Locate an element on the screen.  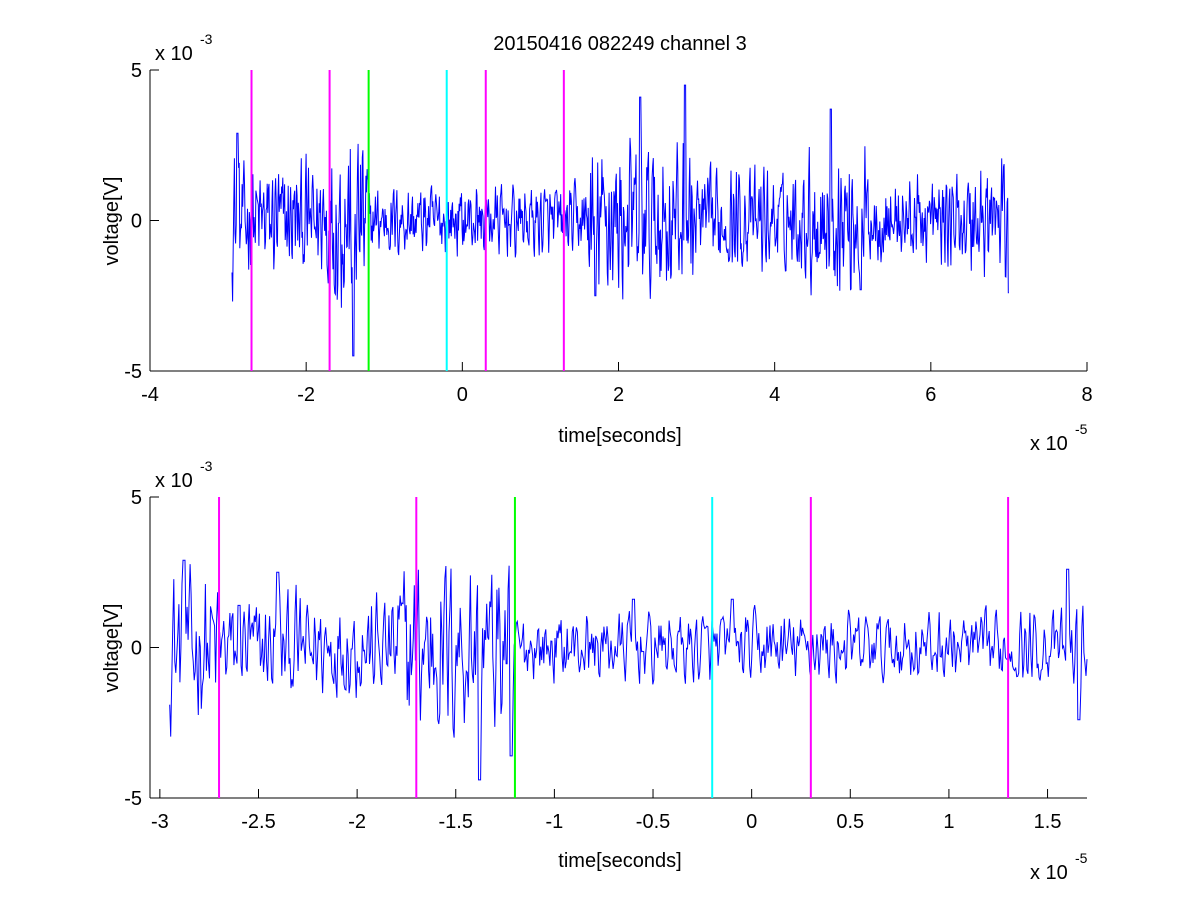
top-x-tick-label: 2 is located at coordinates (618, 395).